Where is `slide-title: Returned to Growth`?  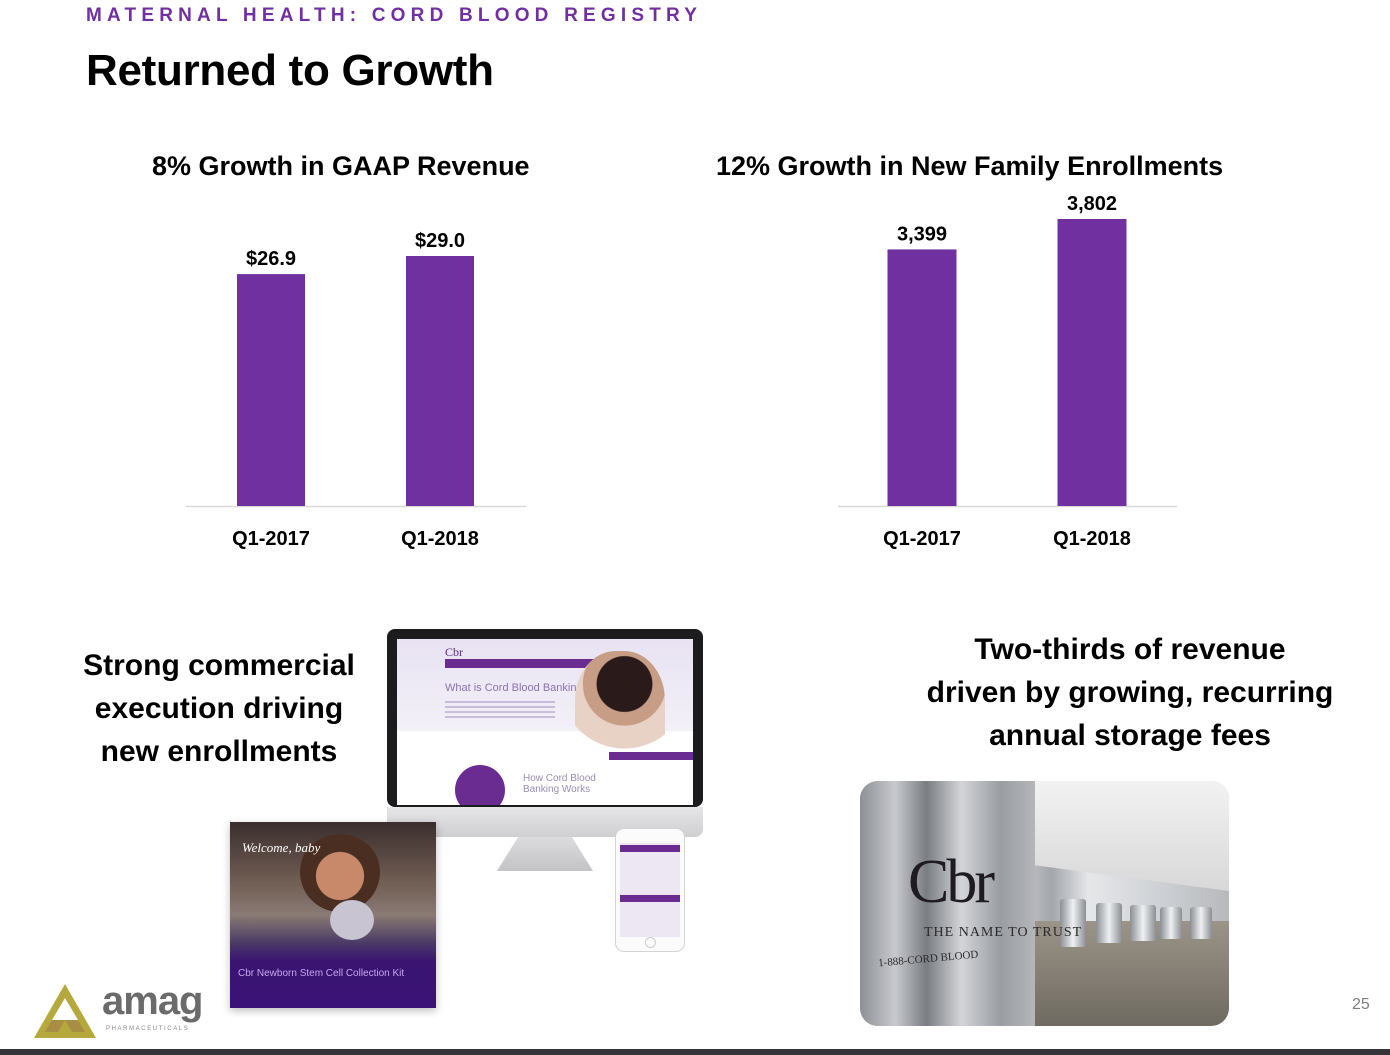 slide-title: Returned to Growth is located at coordinates (290, 70).